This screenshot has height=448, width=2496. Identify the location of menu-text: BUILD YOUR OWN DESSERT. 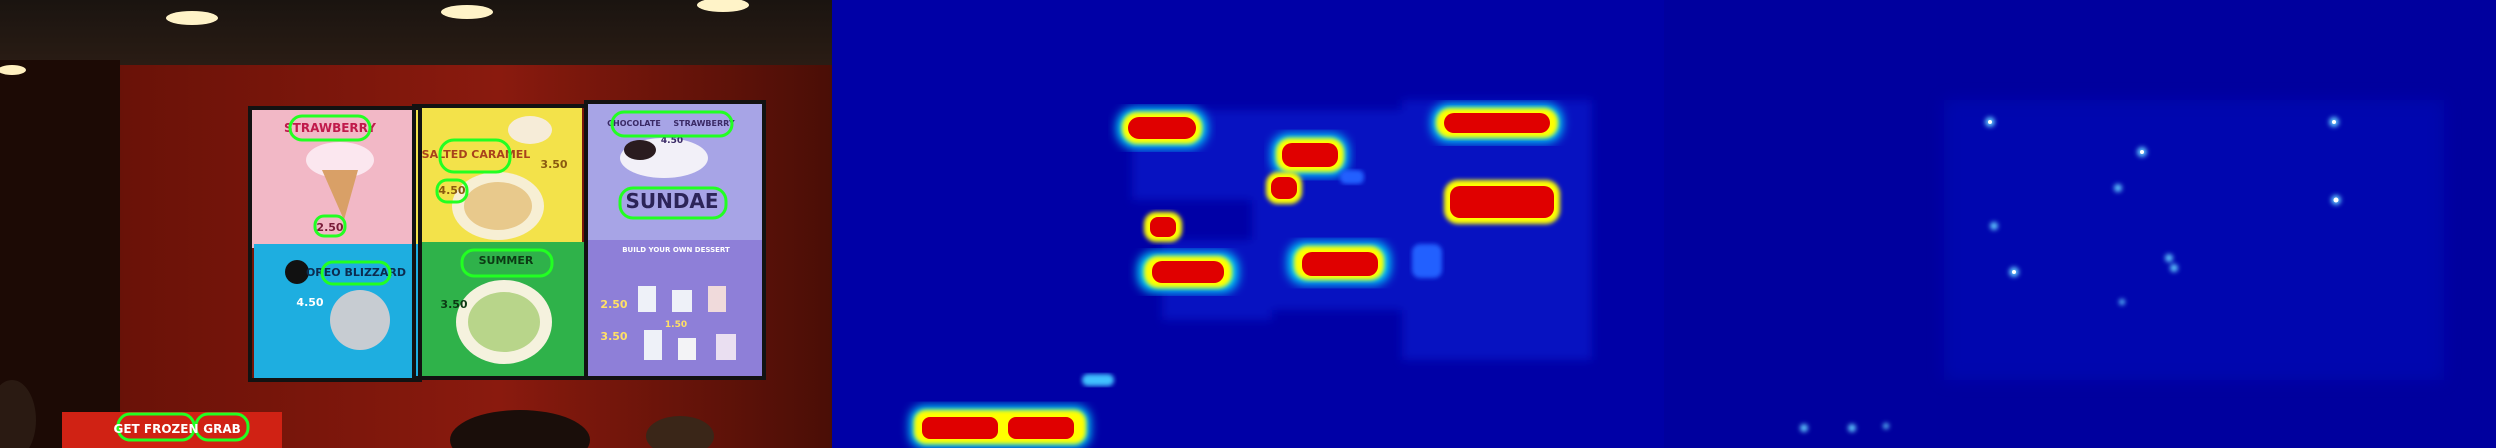
(676, 250).